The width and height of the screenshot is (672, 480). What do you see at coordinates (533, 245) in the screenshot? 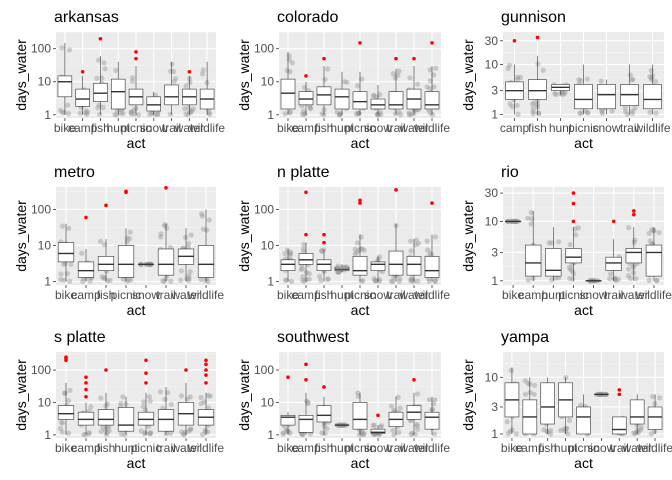
I see `box-camp` at bounding box center [533, 245].